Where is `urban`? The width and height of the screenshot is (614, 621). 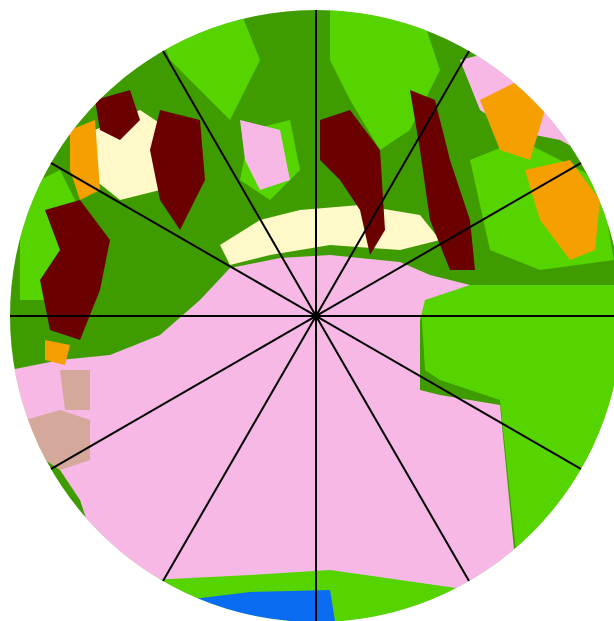 urban is located at coordinates (265, 155).